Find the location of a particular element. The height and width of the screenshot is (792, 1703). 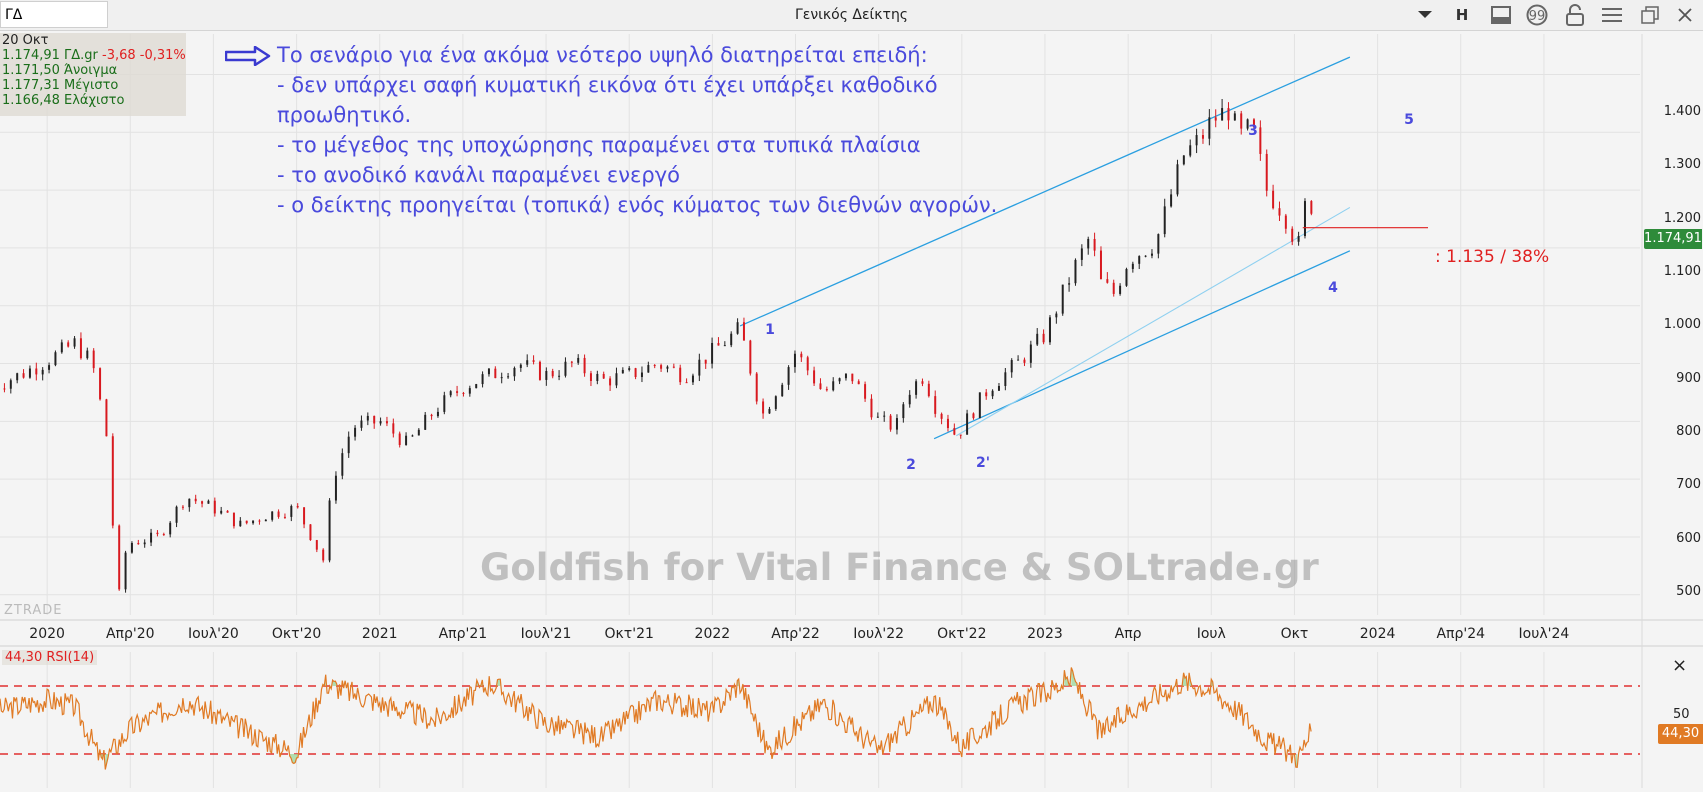

x-tick-label: Ιουλ'22 is located at coordinates (879, 634).